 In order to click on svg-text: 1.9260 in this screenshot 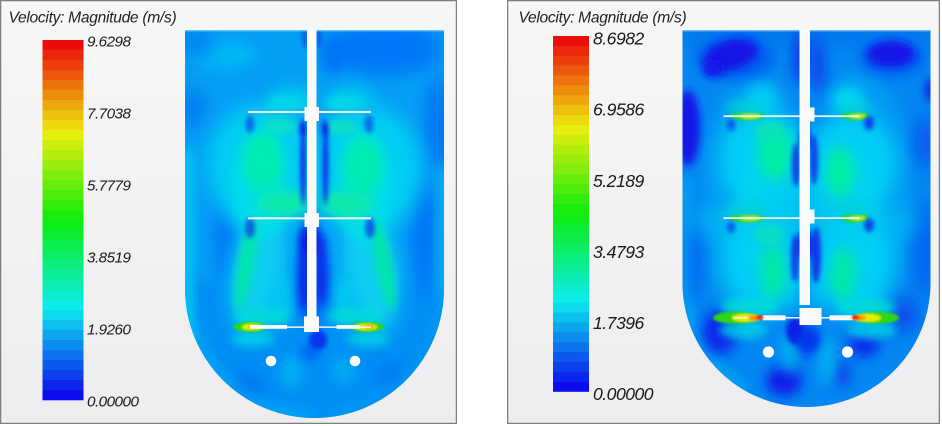, I will do `click(109, 330)`.